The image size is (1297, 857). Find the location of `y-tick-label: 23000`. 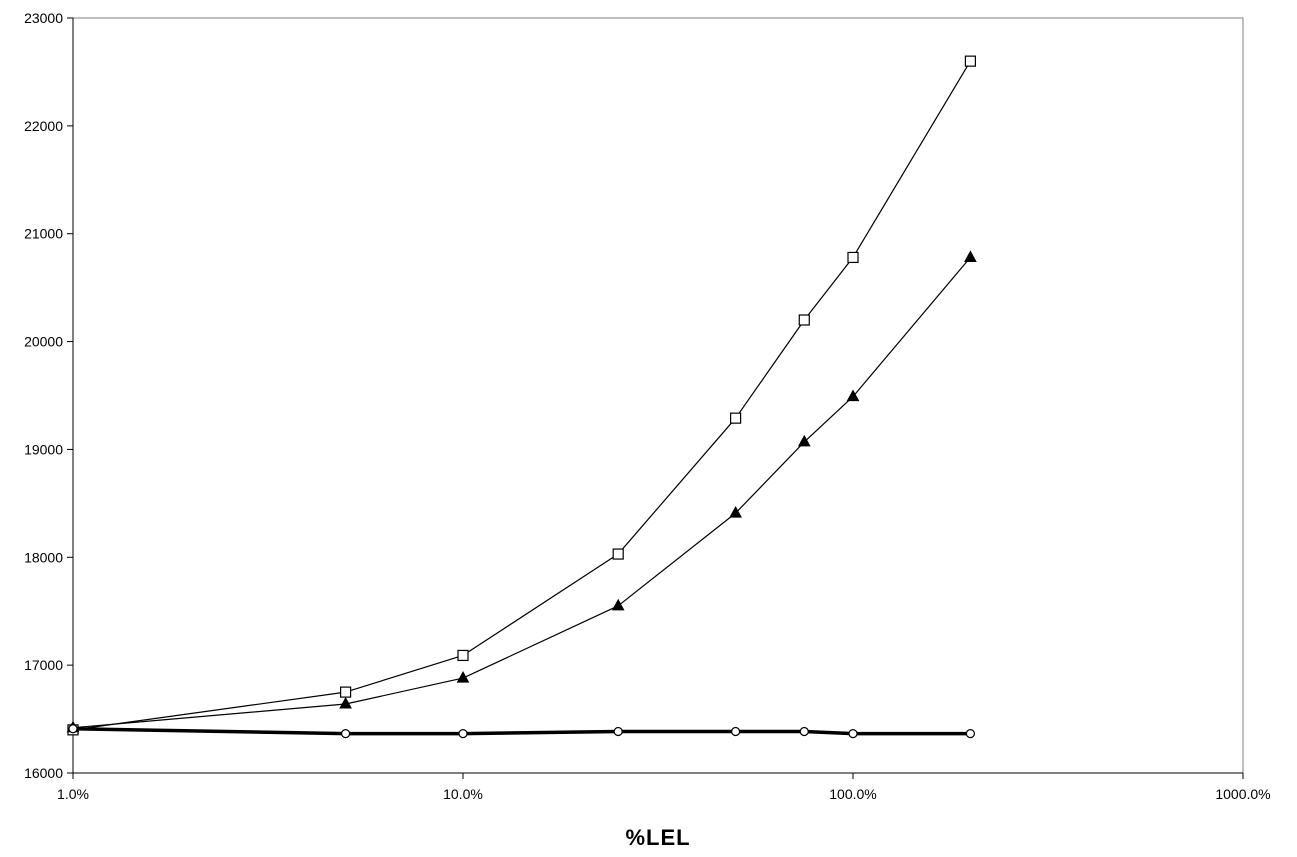

y-tick-label: 23000 is located at coordinates (43, 18).